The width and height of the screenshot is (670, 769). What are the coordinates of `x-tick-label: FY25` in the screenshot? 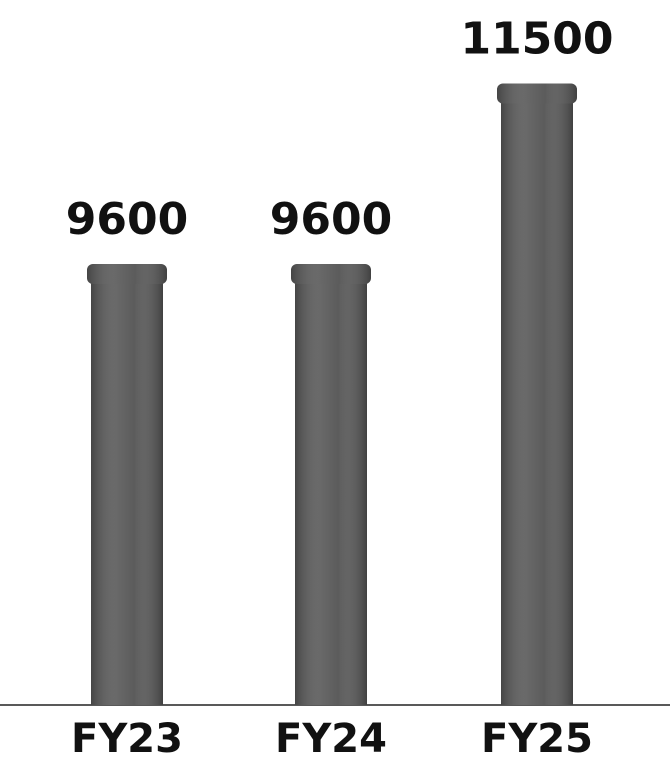 It's located at (537, 739).